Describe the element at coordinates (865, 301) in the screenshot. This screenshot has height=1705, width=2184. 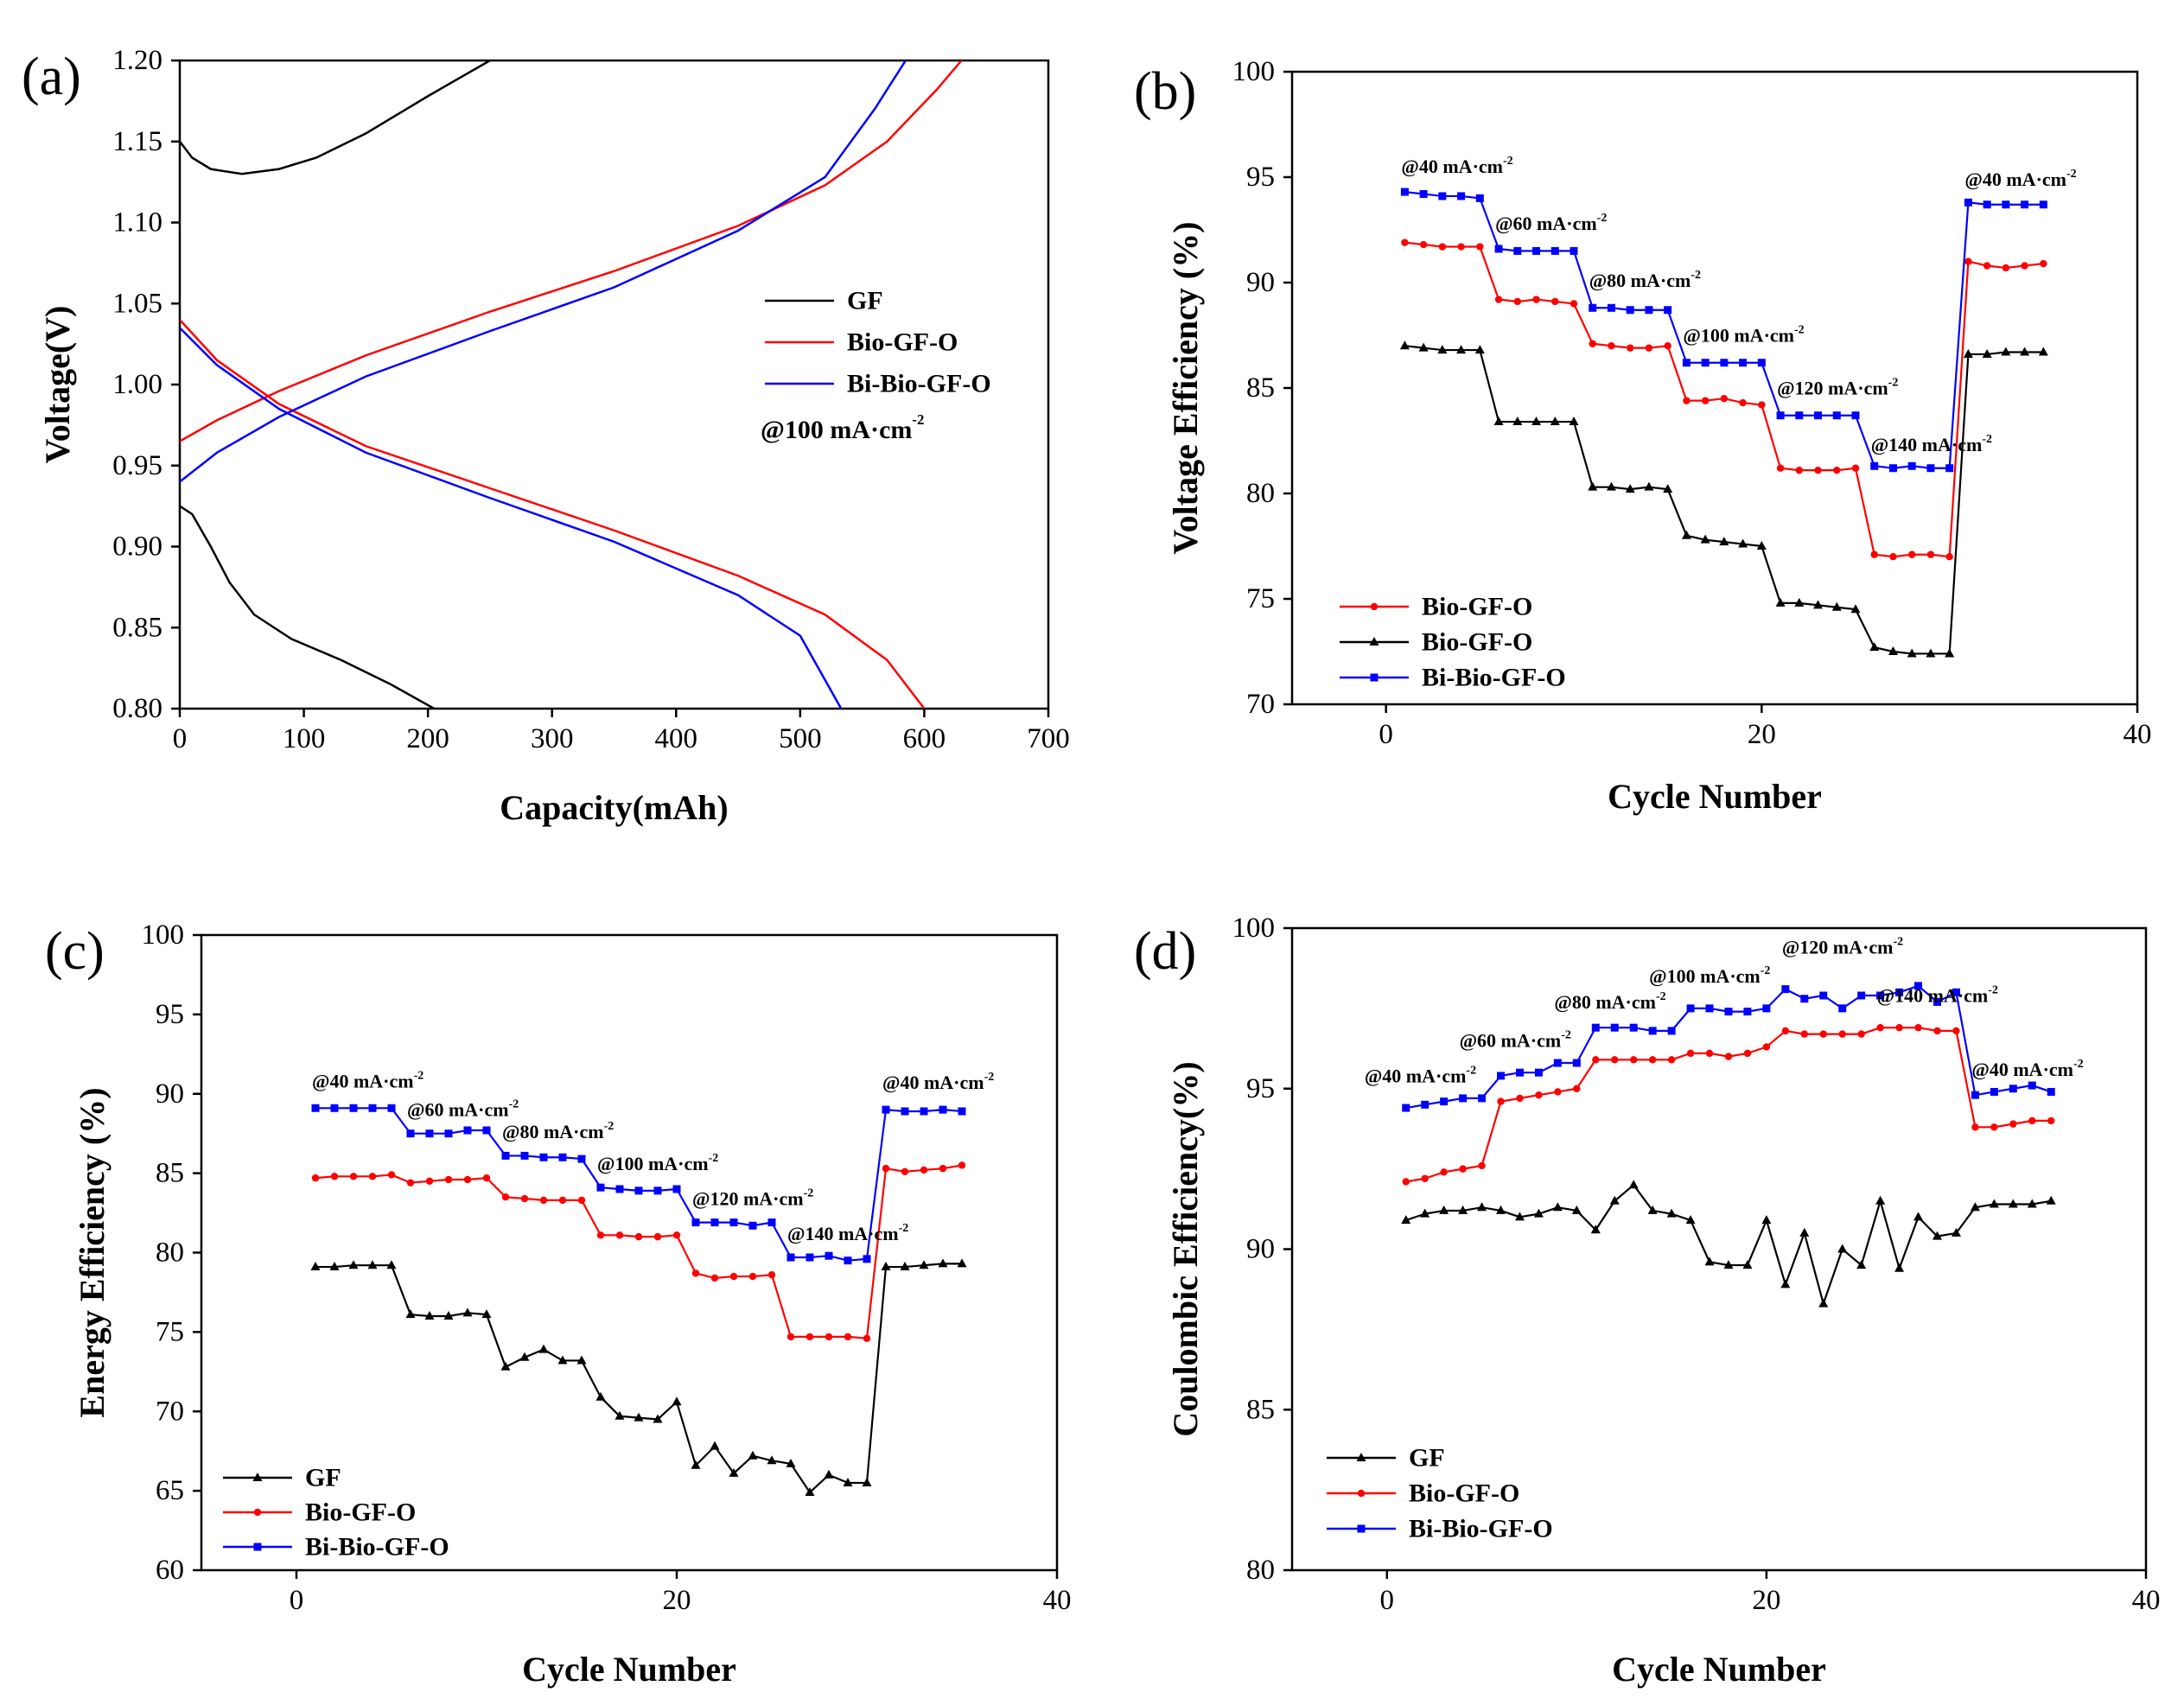
I see `legend-label: GF` at that location.